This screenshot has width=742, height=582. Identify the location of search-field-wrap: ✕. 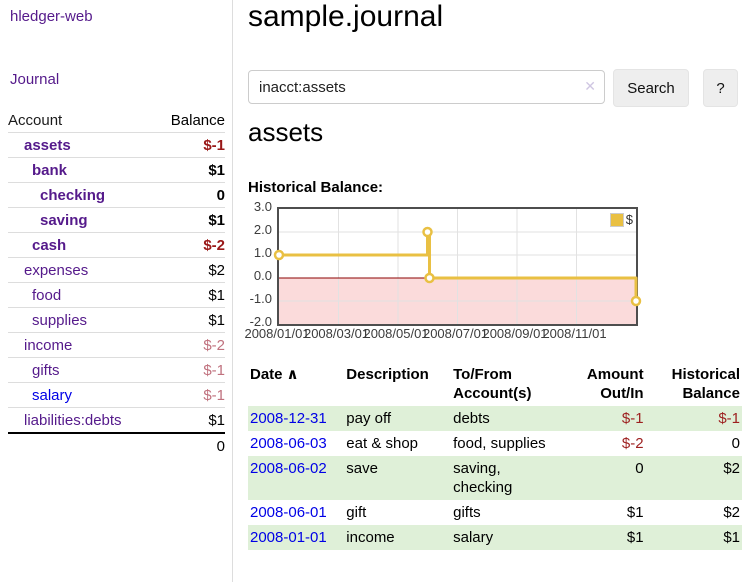
(426, 87).